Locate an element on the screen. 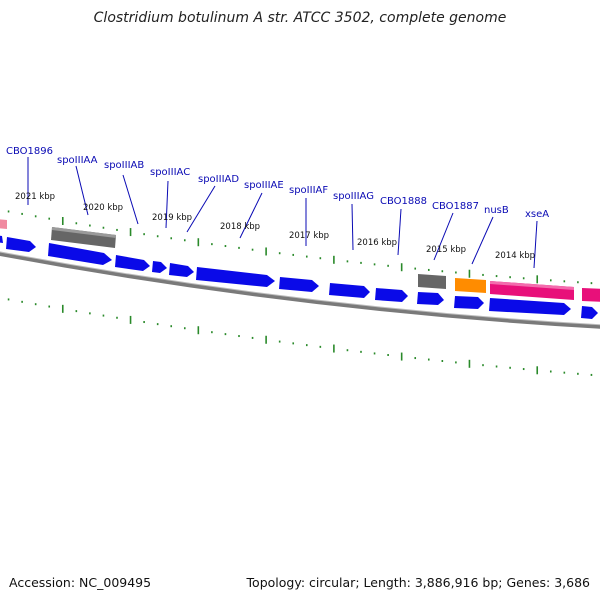 This screenshot has height=600, width=600. gene-label-spoiiiae: spoIIIAE is located at coordinates (264, 185).